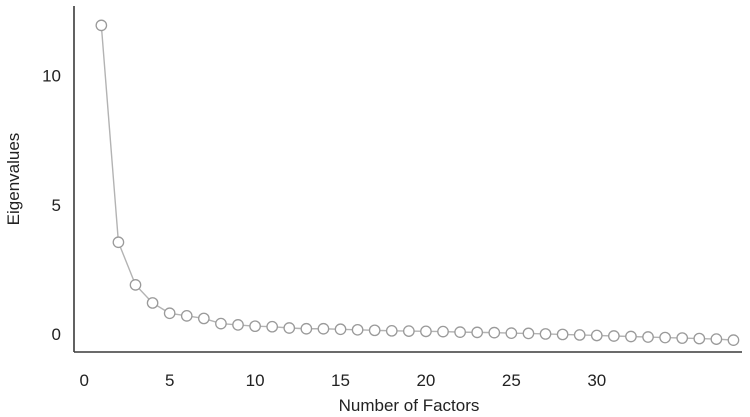  What do you see at coordinates (84, 380) in the screenshot?
I see `x-tick-label: 0` at bounding box center [84, 380].